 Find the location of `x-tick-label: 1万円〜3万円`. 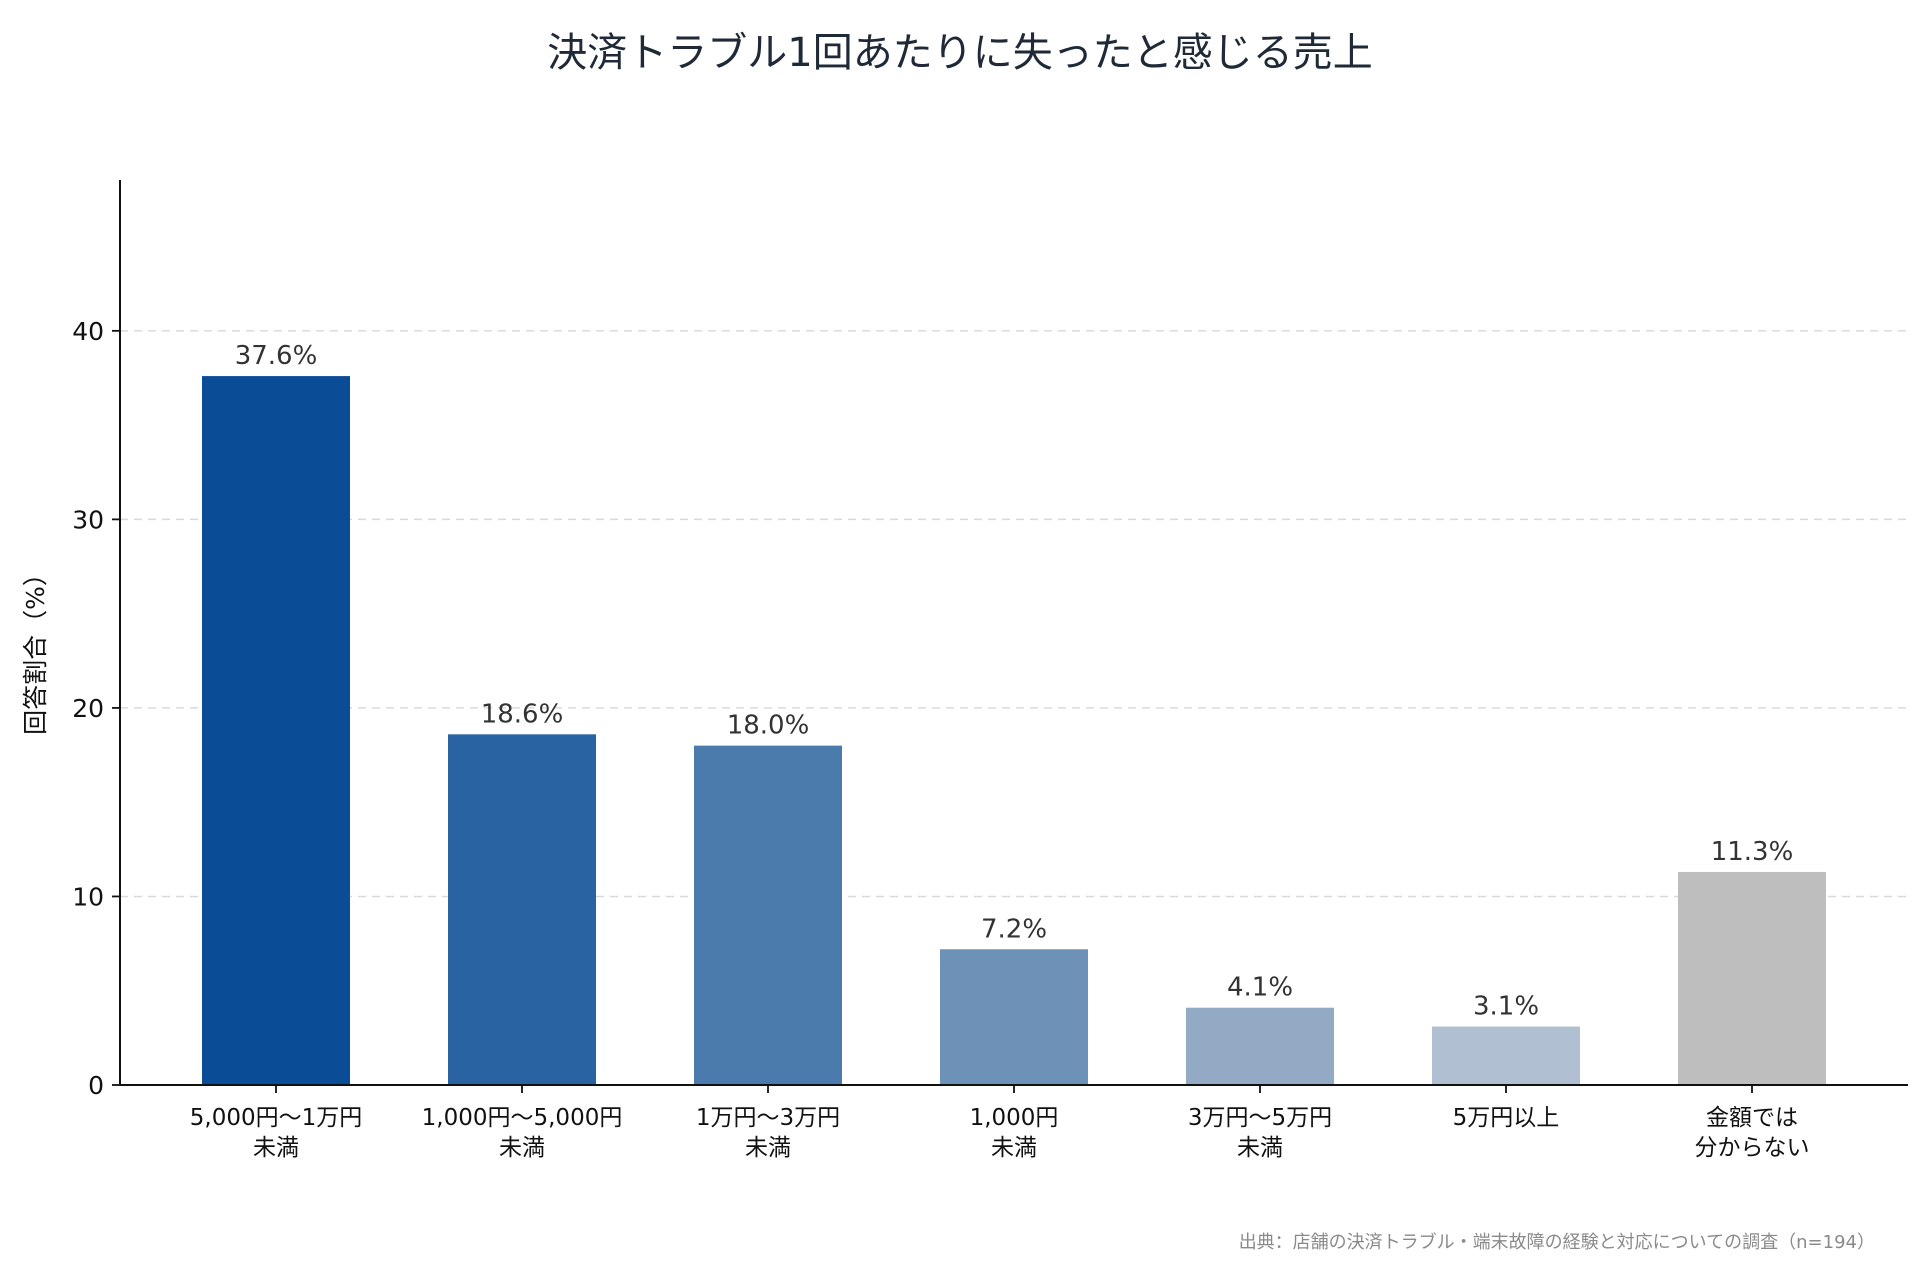

x-tick-label: 1万円〜3万円 is located at coordinates (768, 1118).